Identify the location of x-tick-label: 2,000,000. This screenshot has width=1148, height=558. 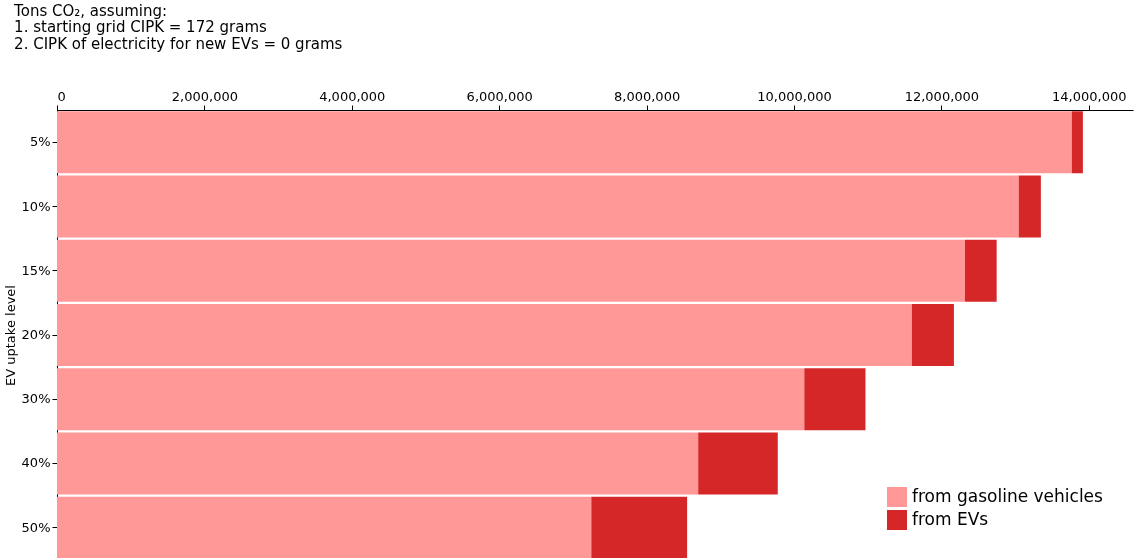
(204, 96).